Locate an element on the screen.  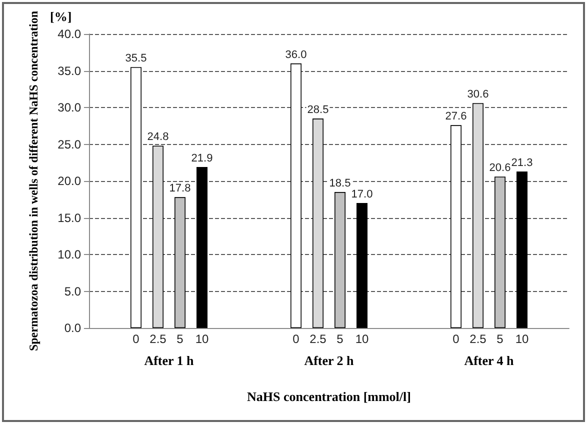
data-label: 21.3 is located at coordinates (522, 162).